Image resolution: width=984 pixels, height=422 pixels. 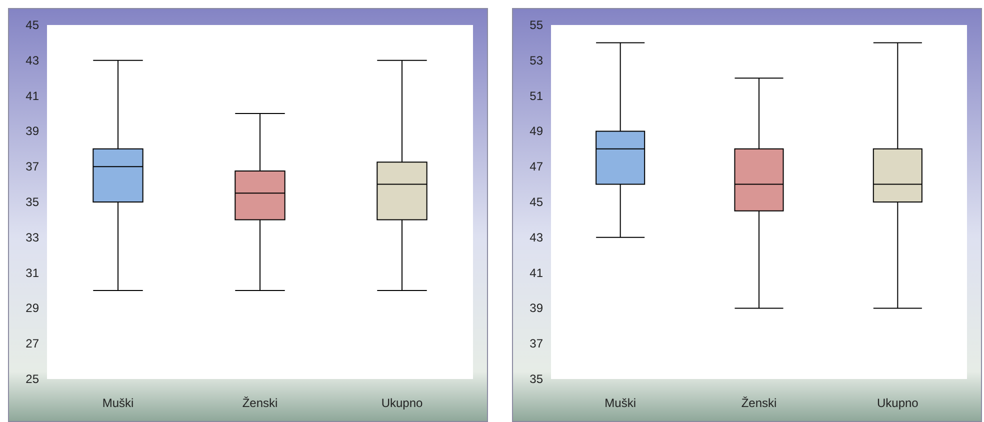 I want to click on y-tick-label: 25, so click(x=33, y=379).